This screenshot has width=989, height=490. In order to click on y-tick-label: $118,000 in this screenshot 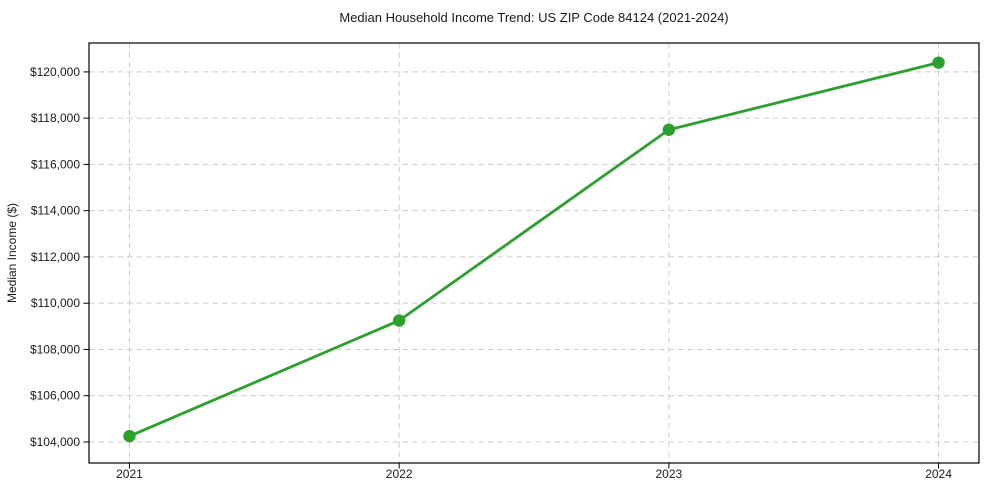, I will do `click(55, 118)`.